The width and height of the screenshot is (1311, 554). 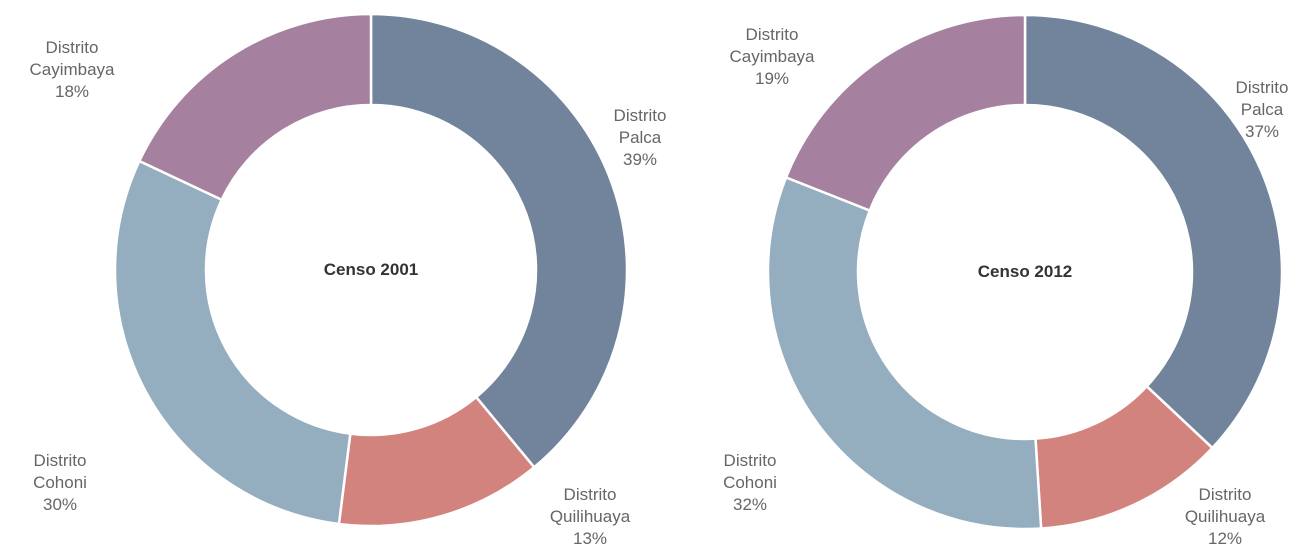 What do you see at coordinates (750, 504) in the screenshot?
I see `slice-value-label: 32%` at bounding box center [750, 504].